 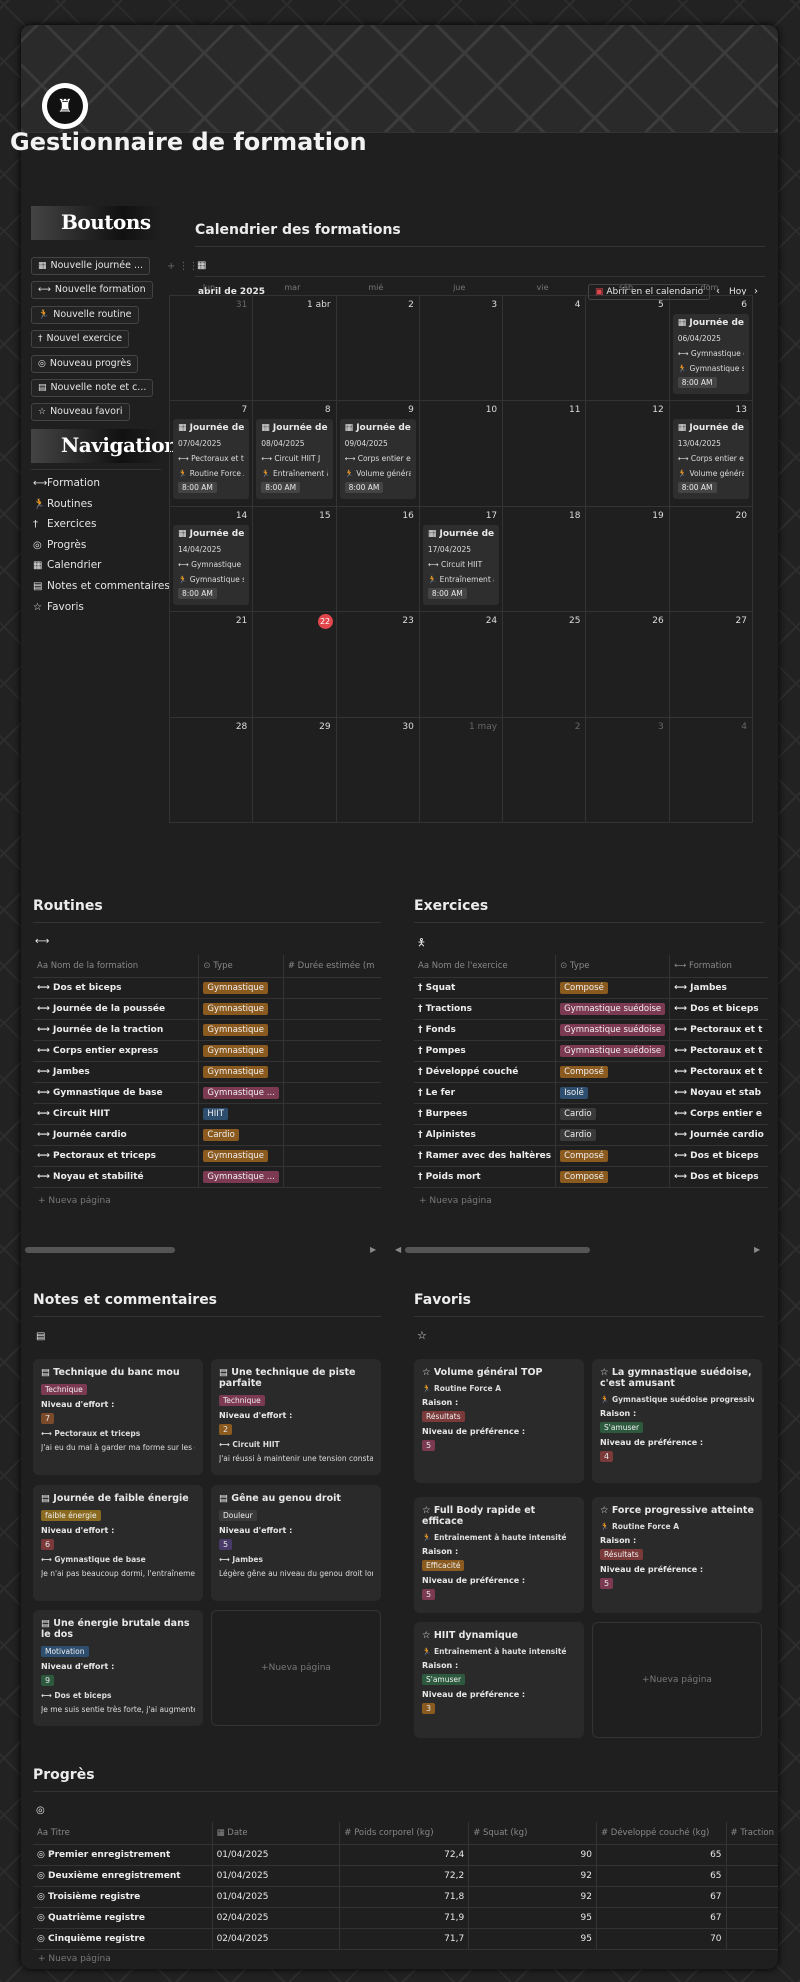 What do you see at coordinates (591, 1177) in the screenshot?
I see `table-row: † Poids mort Composé ⟷ Dos et biceps` at bounding box center [591, 1177].